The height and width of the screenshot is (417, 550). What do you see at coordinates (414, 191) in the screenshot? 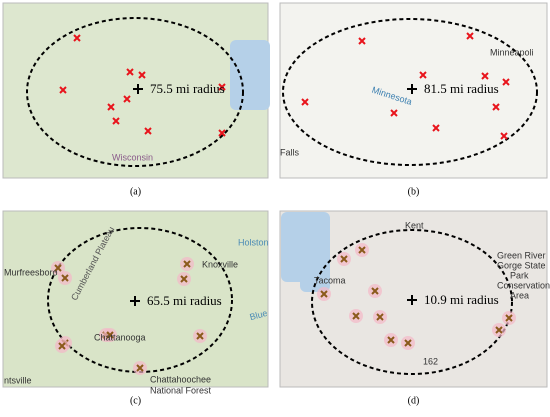
I see `panel-caption: (b)` at bounding box center [414, 191].